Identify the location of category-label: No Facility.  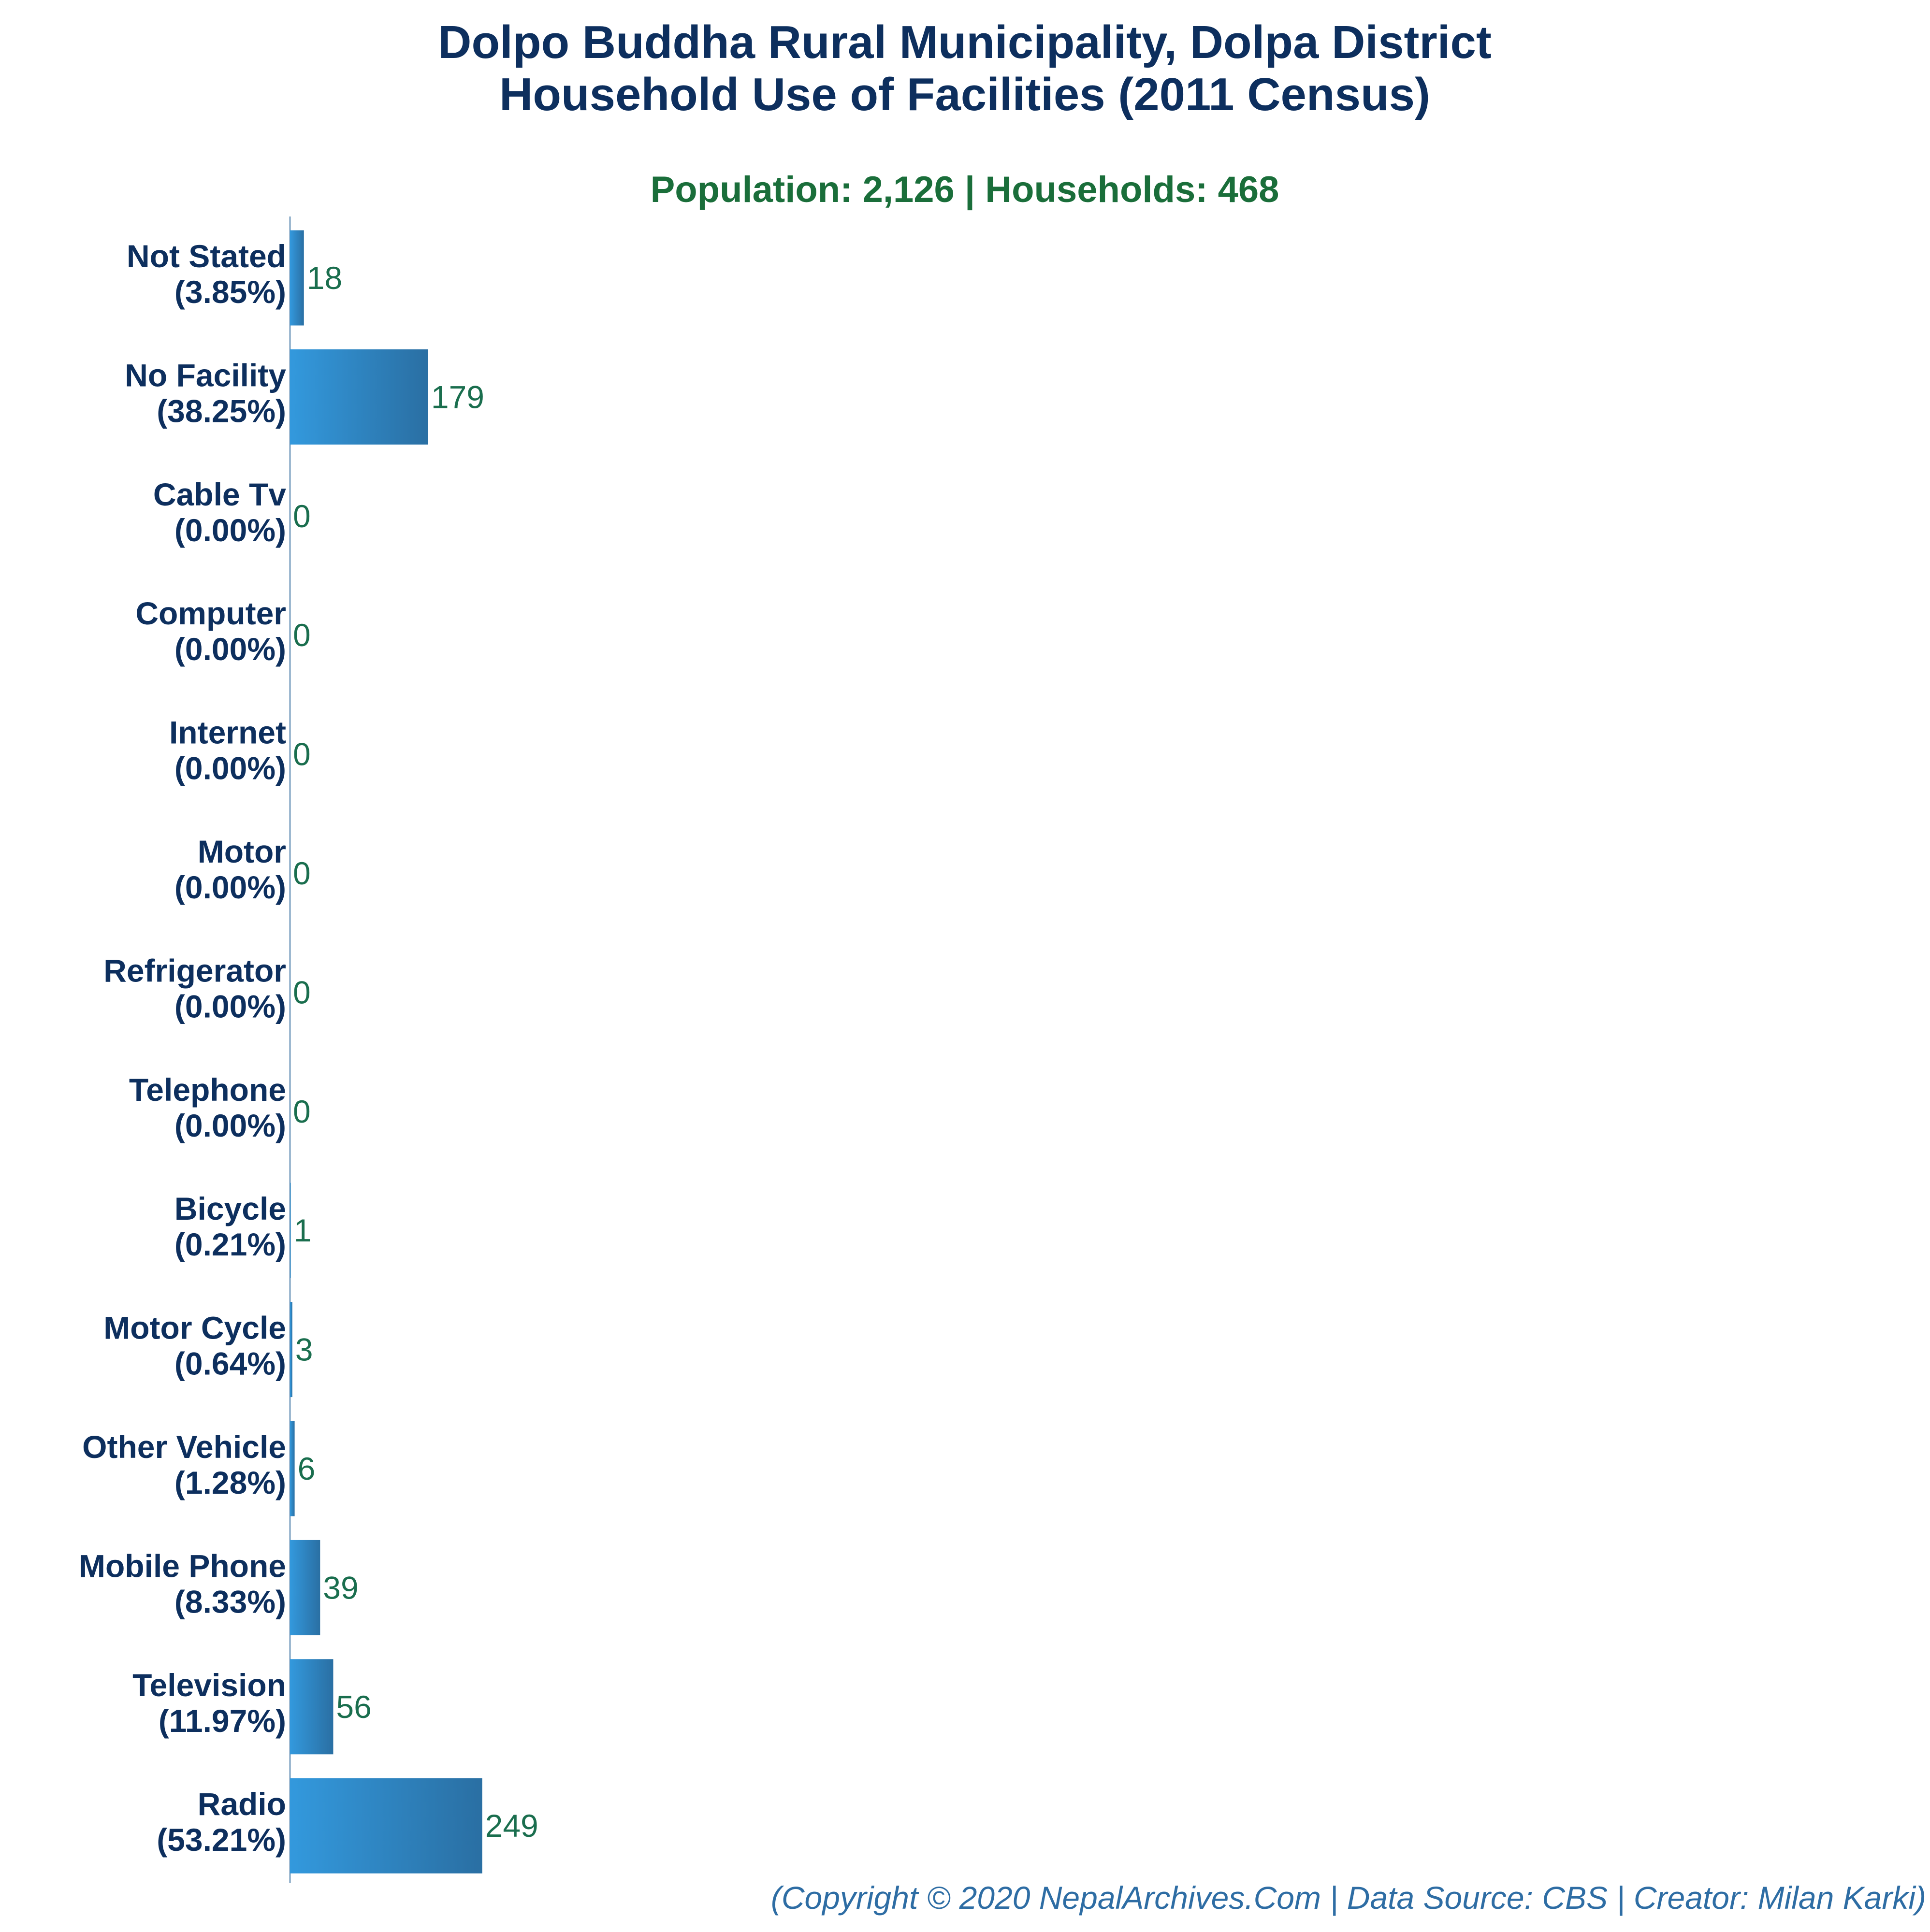
(205, 375).